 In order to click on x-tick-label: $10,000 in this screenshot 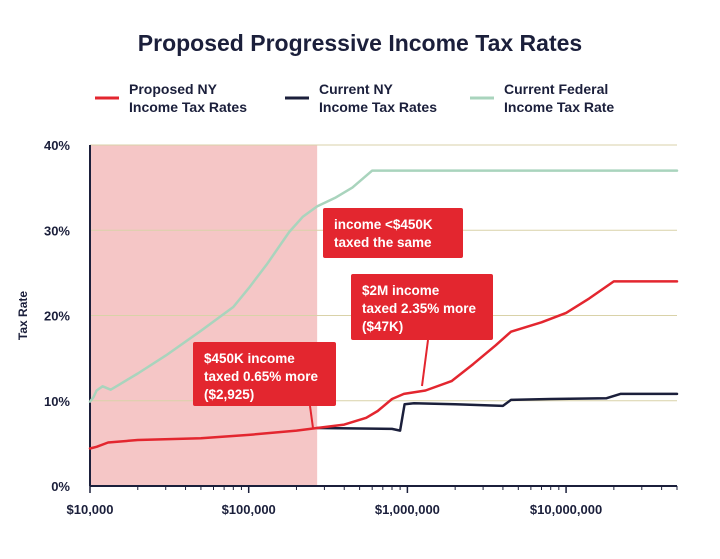, I will do `click(90, 509)`.